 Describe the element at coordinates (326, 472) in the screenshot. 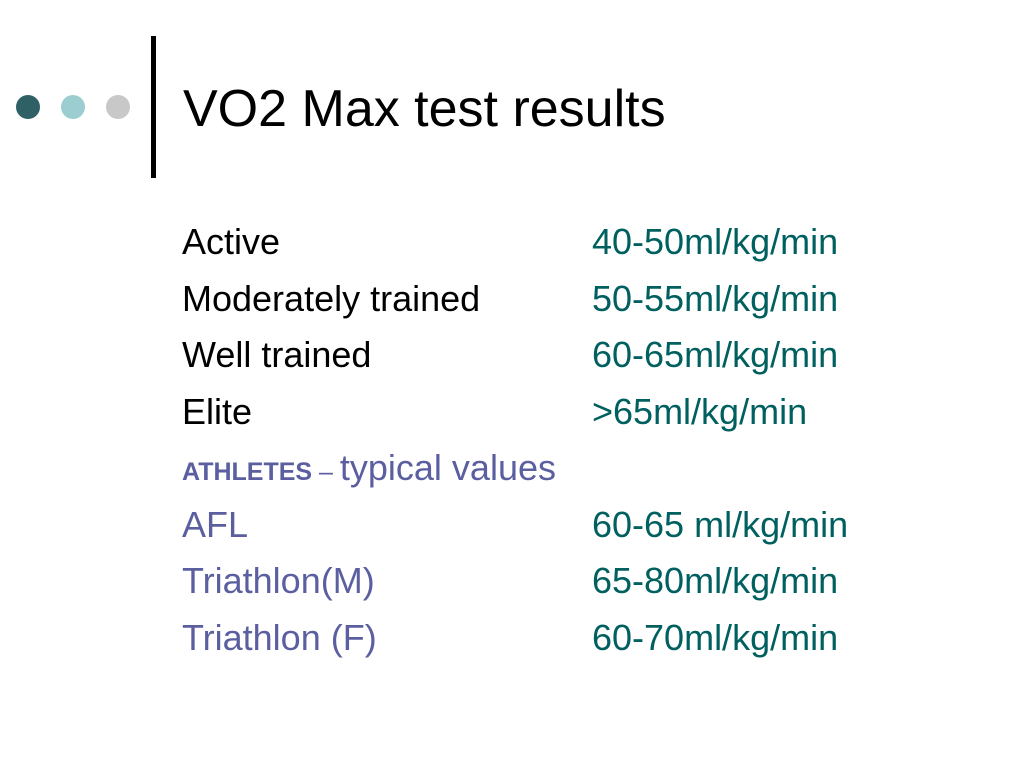

I see `athletes-heading-dash: –` at that location.